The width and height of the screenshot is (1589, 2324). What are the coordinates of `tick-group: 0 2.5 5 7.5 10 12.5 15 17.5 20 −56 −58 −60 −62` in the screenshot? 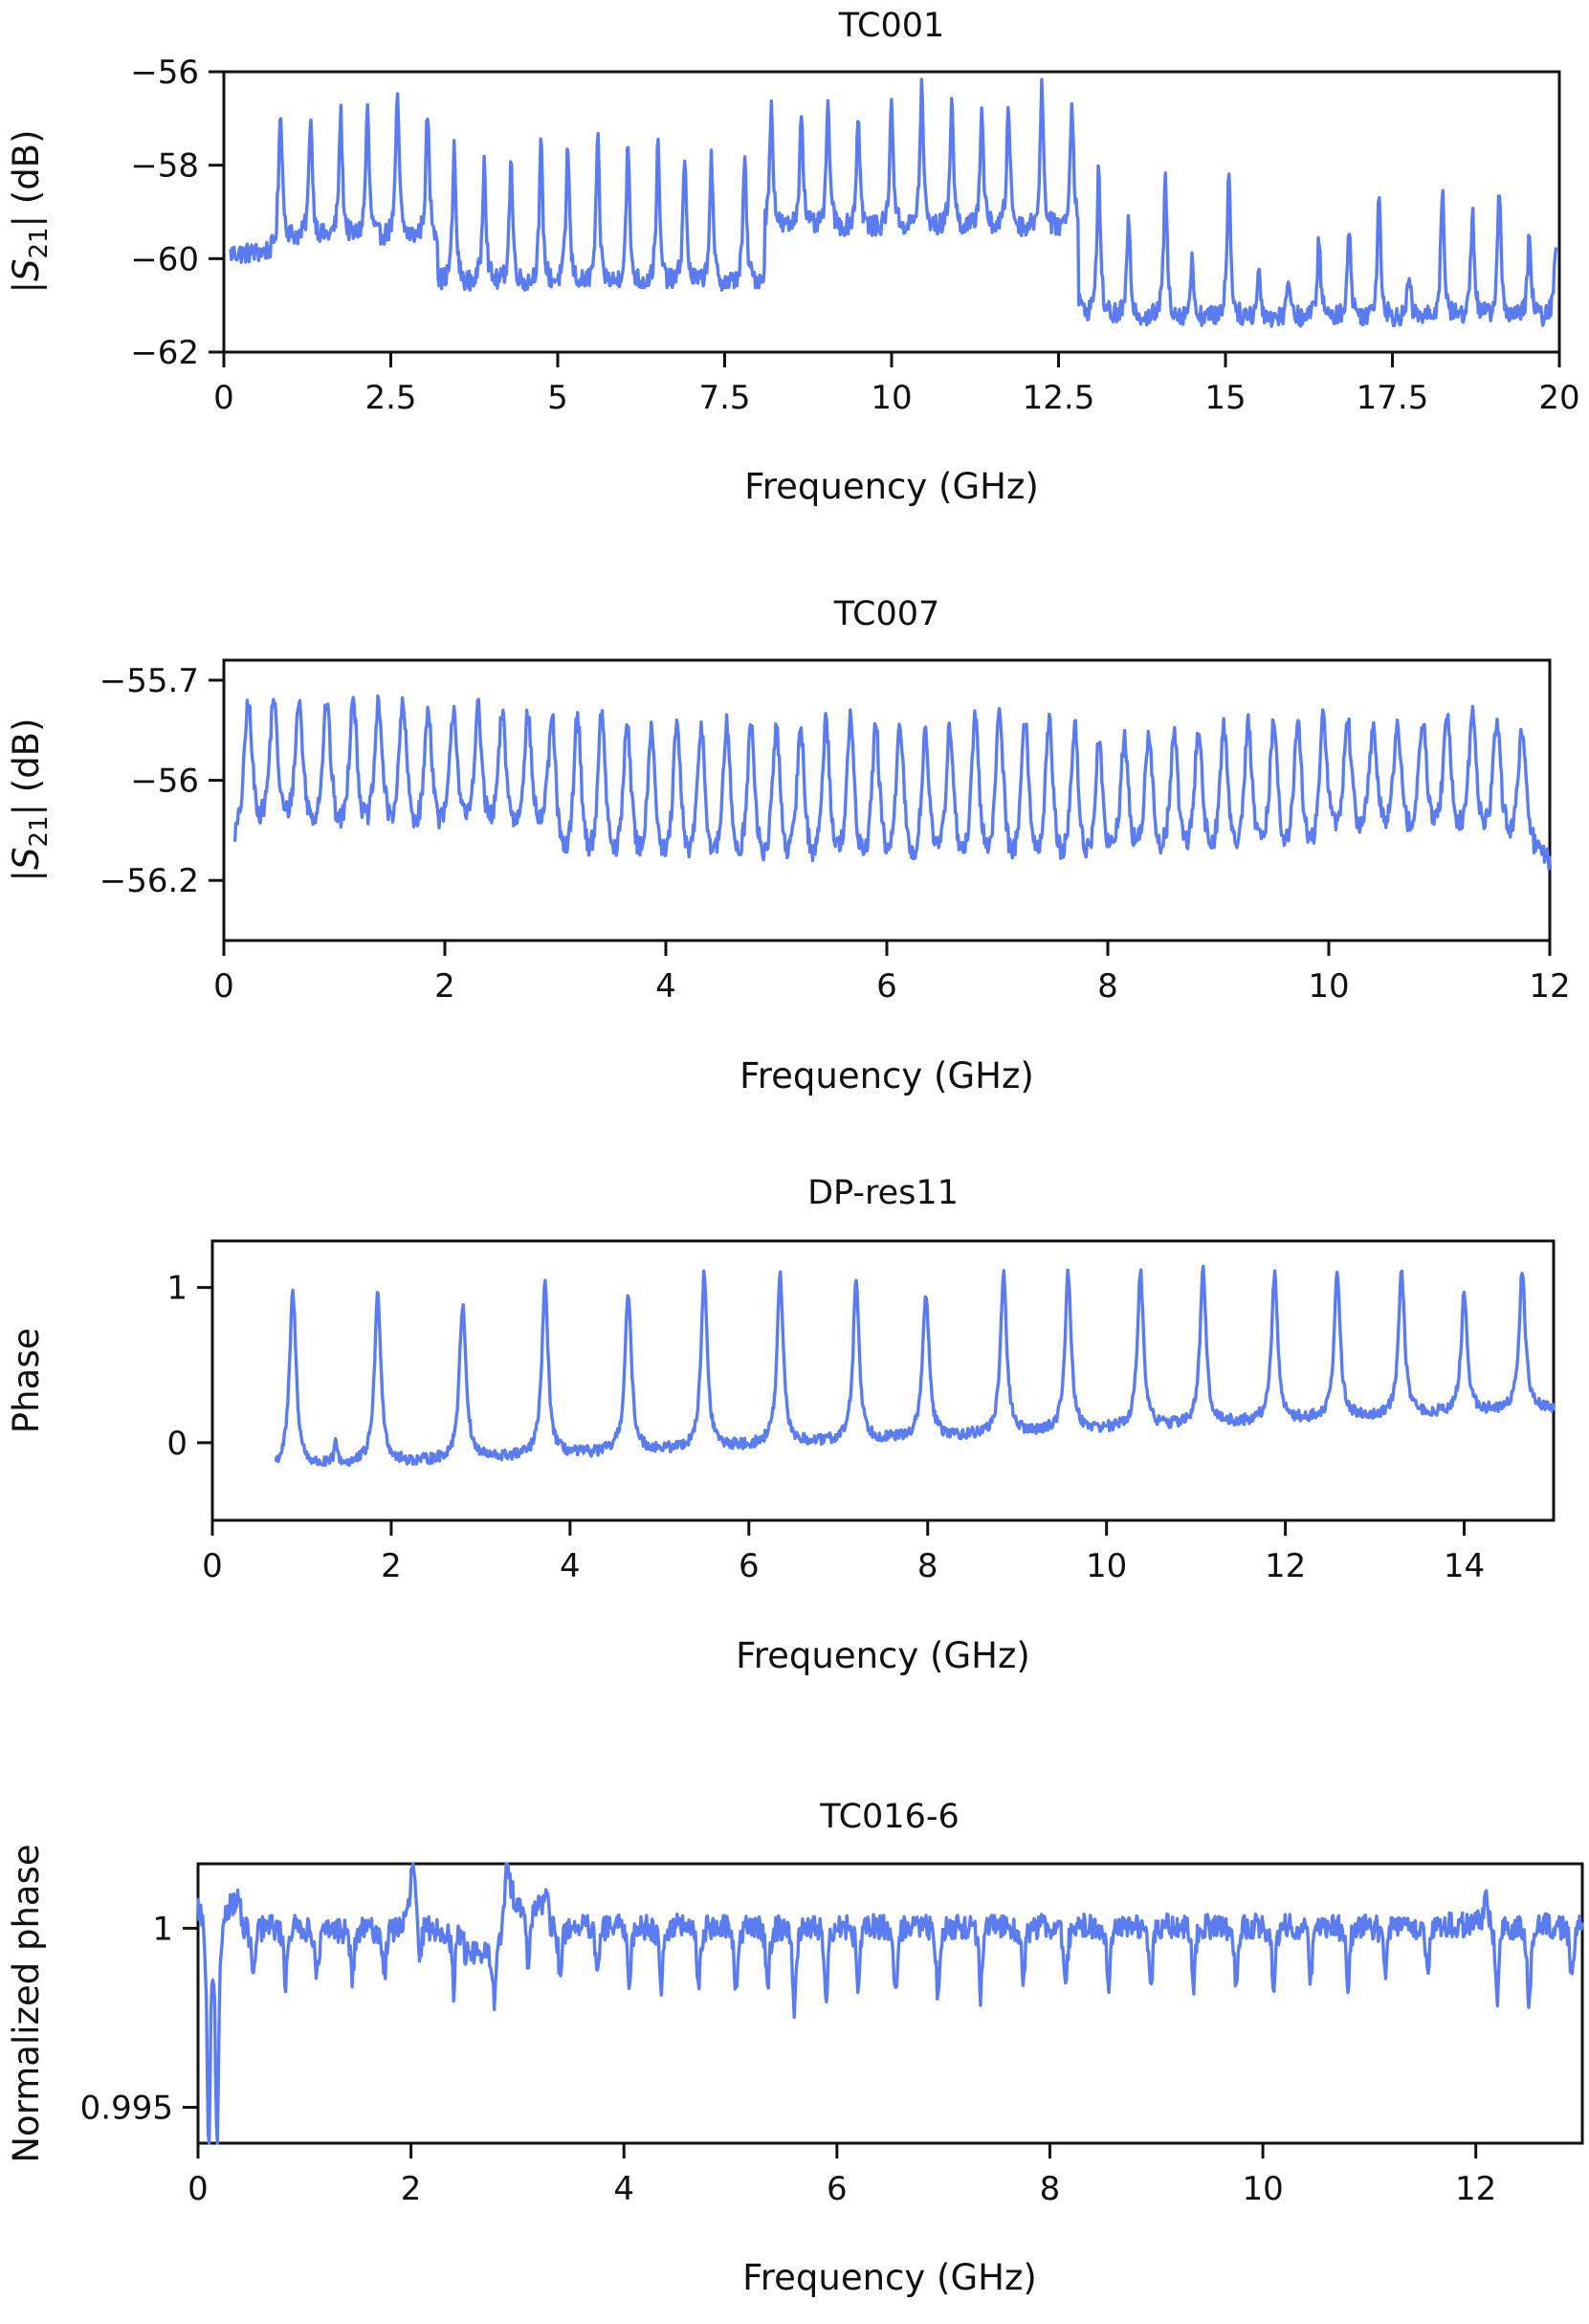 It's located at (854, 235).